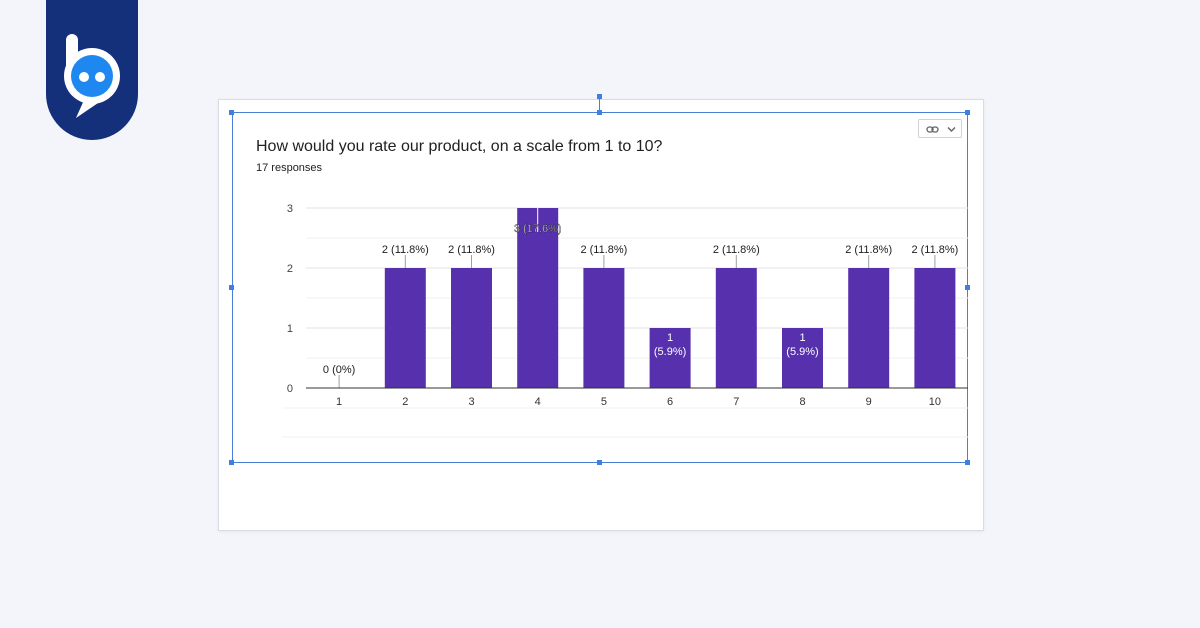 The width and height of the screenshot is (1200, 628). I want to click on x-tick-label: 3, so click(471, 402).